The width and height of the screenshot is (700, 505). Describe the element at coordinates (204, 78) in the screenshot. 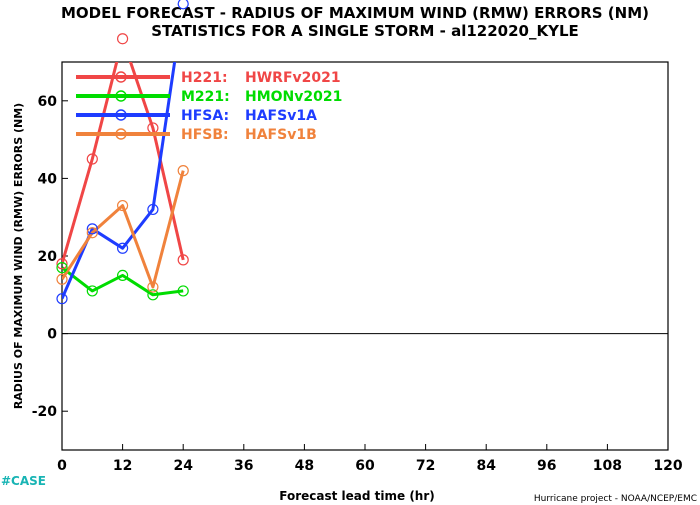

I see `legend-name-hwrfv2021: H221:` at that location.